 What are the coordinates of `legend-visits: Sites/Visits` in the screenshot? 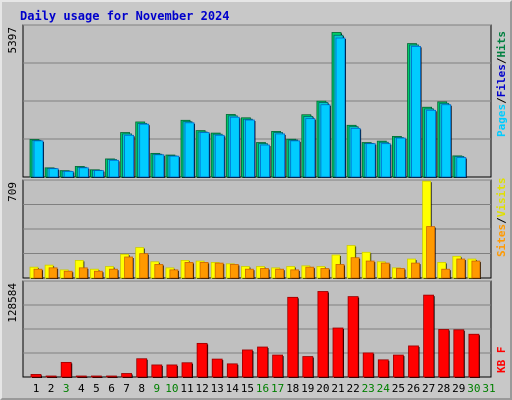 It's located at (501, 218).